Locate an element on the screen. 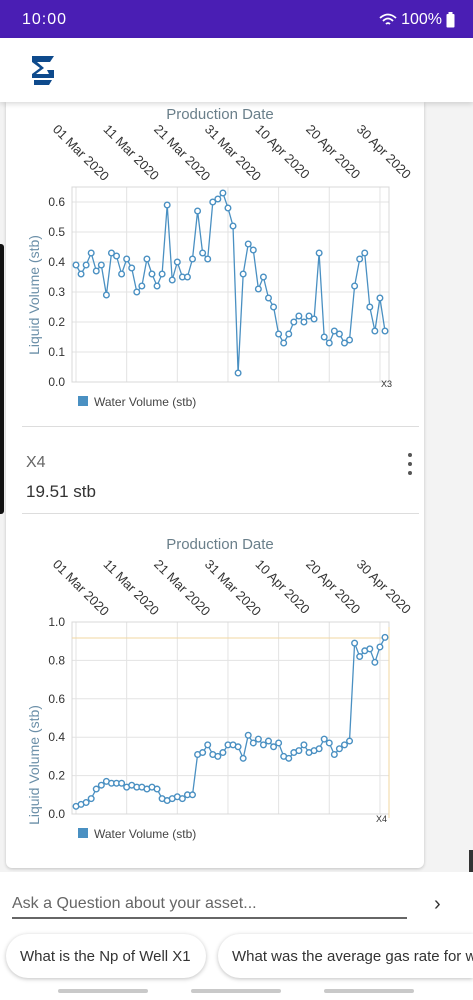  suggestion-chip: What is the Np of Well X1 is located at coordinates (106, 956).